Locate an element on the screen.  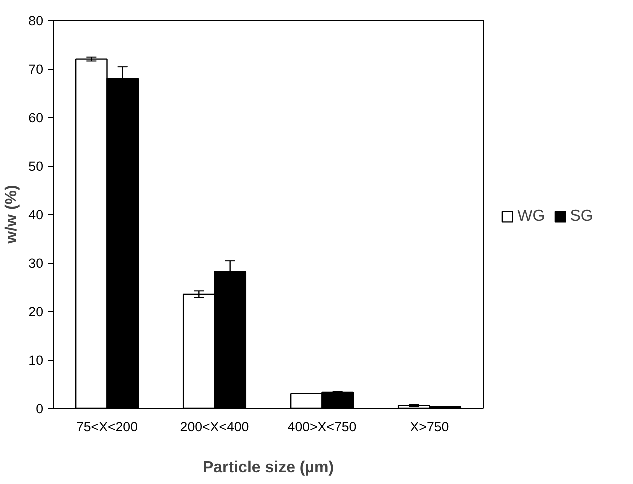
legend-label: WG is located at coordinates (532, 217).